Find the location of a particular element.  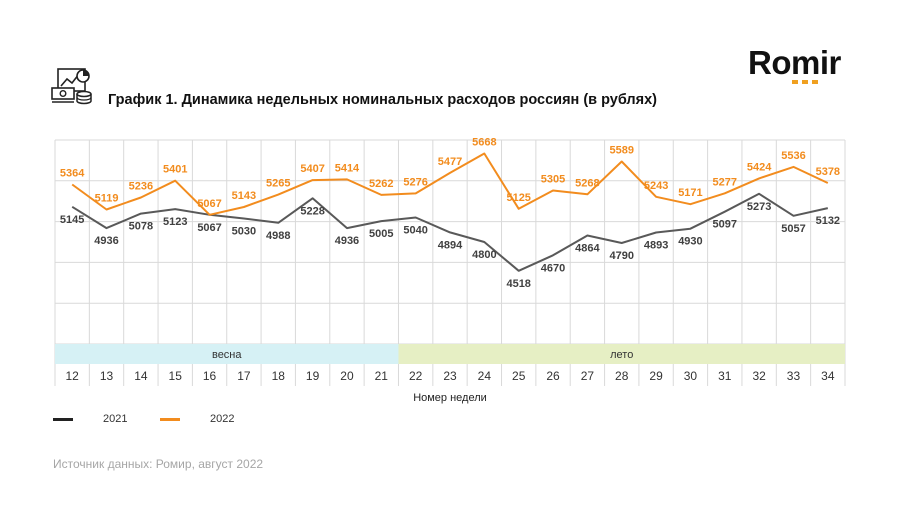

x-tick-label: 12 is located at coordinates (72, 376).